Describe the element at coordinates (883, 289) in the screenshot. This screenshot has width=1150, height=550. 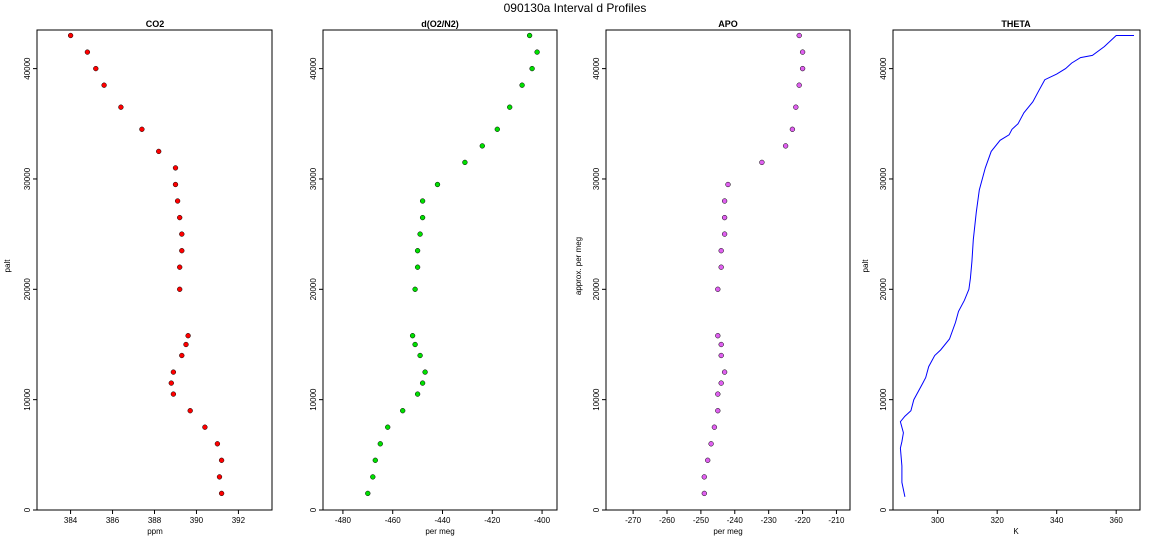
I see `theta-y-tick-label: 20000` at that location.